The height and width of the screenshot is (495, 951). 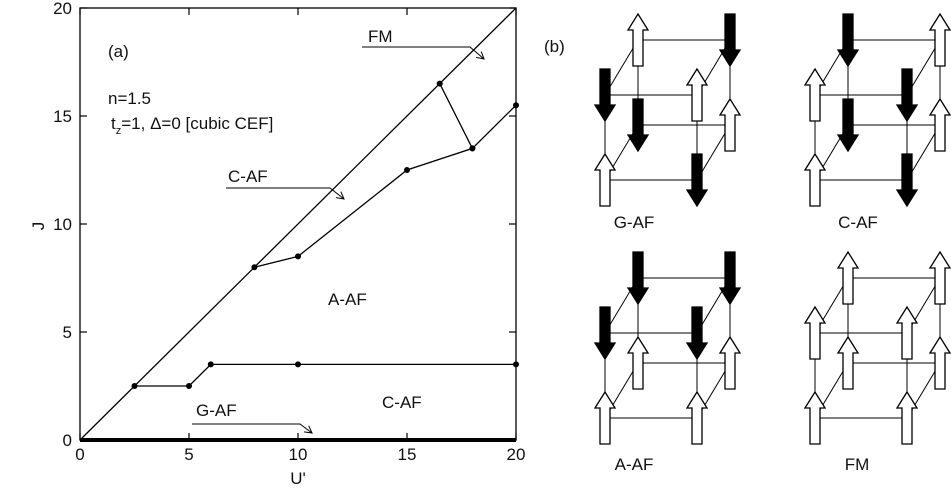 I want to click on annotation: (a), so click(x=118, y=51).